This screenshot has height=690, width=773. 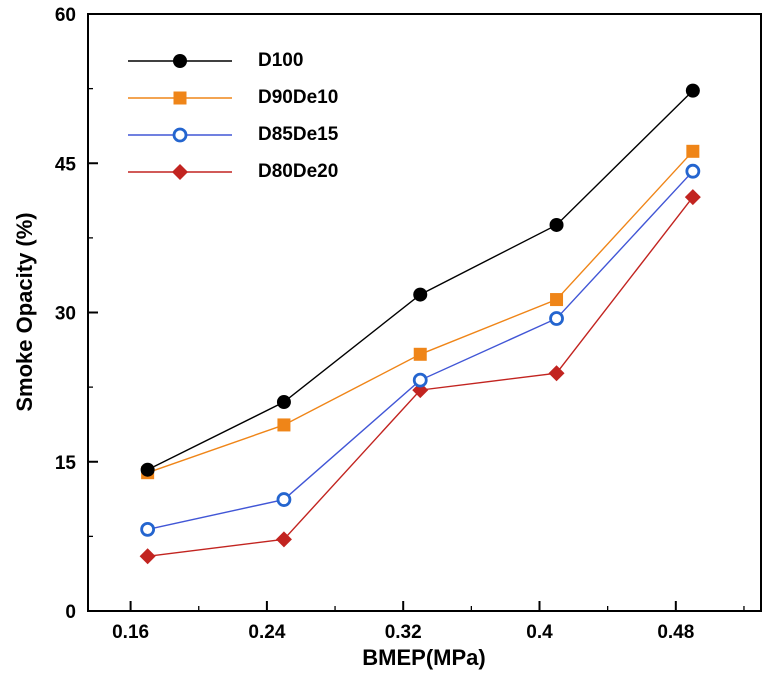 I want to click on svg-text: 0.16, so click(x=130, y=632).